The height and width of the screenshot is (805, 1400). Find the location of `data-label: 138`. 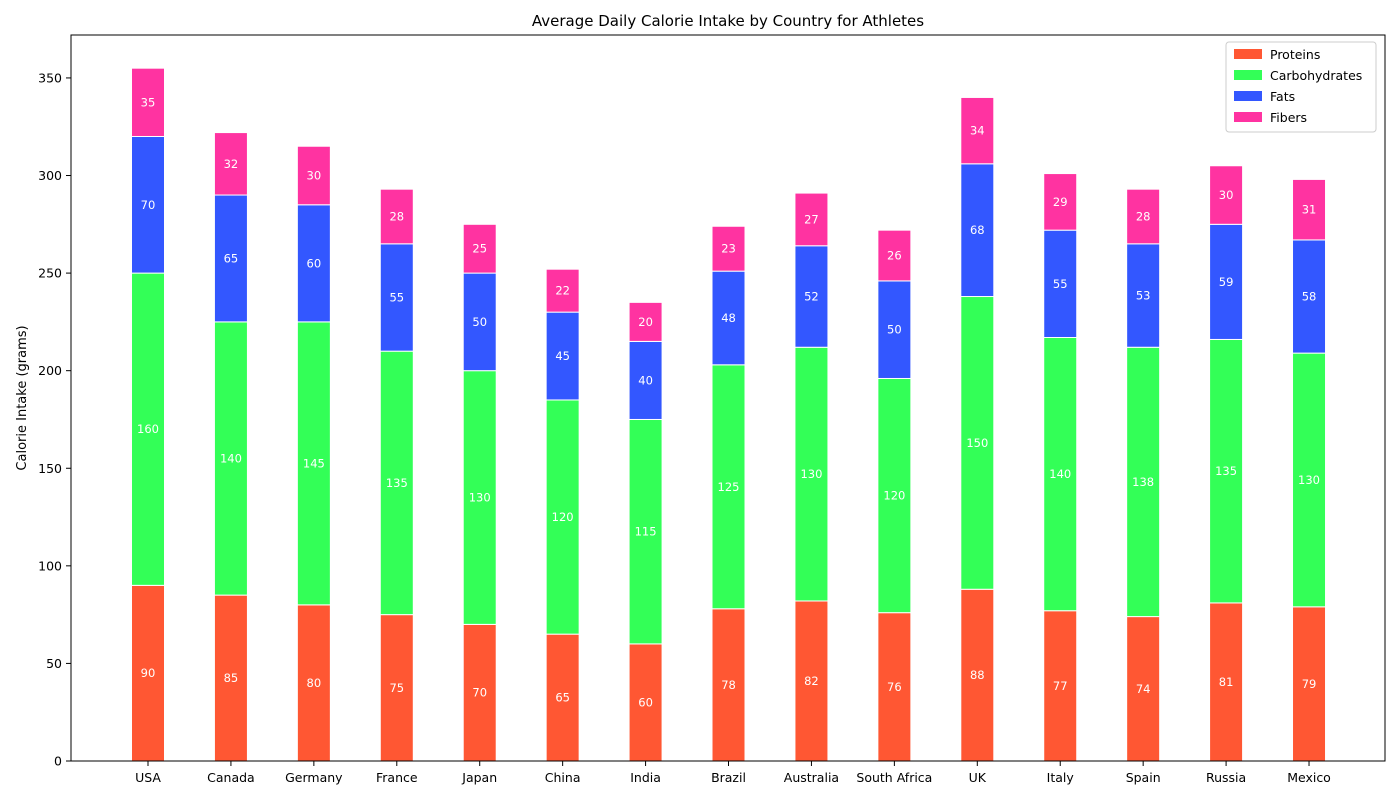

data-label: 138 is located at coordinates (1143, 482).